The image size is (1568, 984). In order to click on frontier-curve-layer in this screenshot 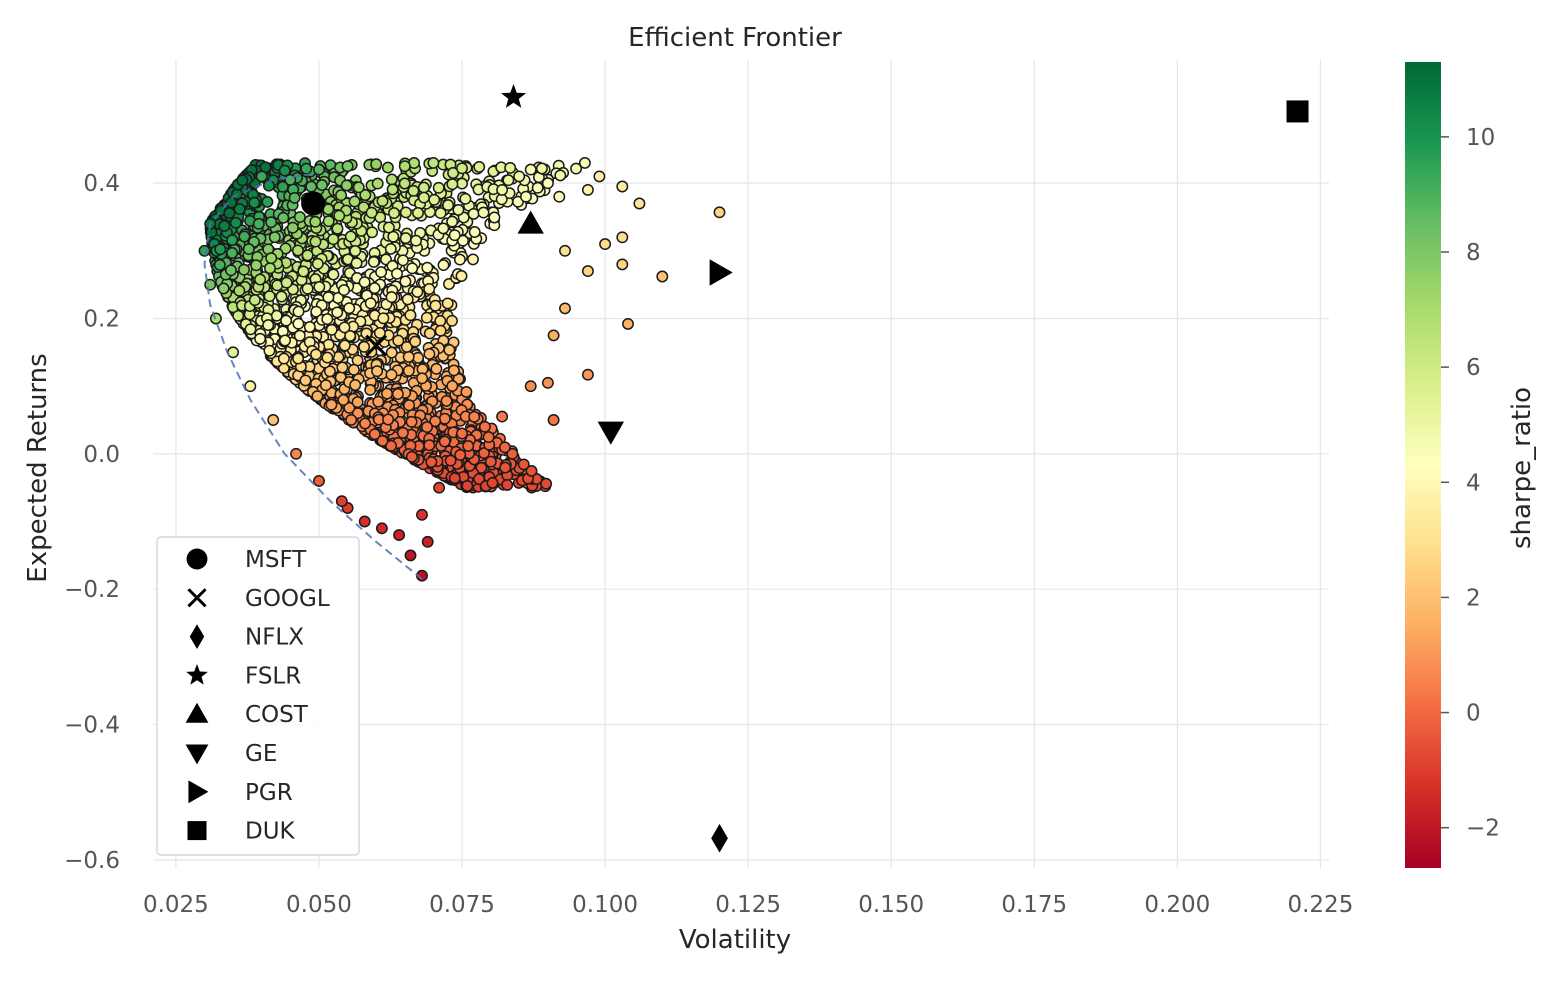, I will do `click(313, 376)`.